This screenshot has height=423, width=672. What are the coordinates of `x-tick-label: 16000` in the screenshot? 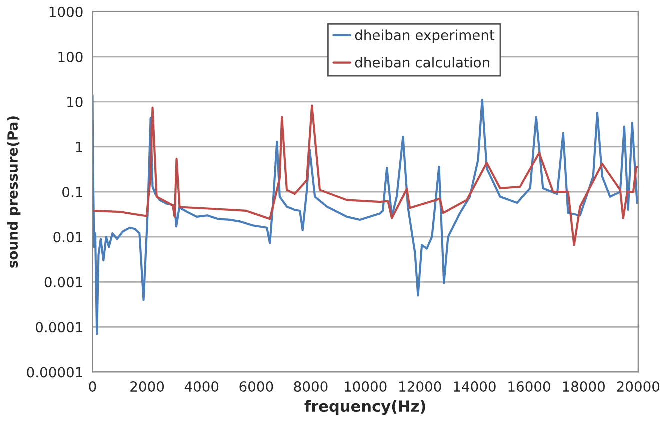 It's located at (529, 387).